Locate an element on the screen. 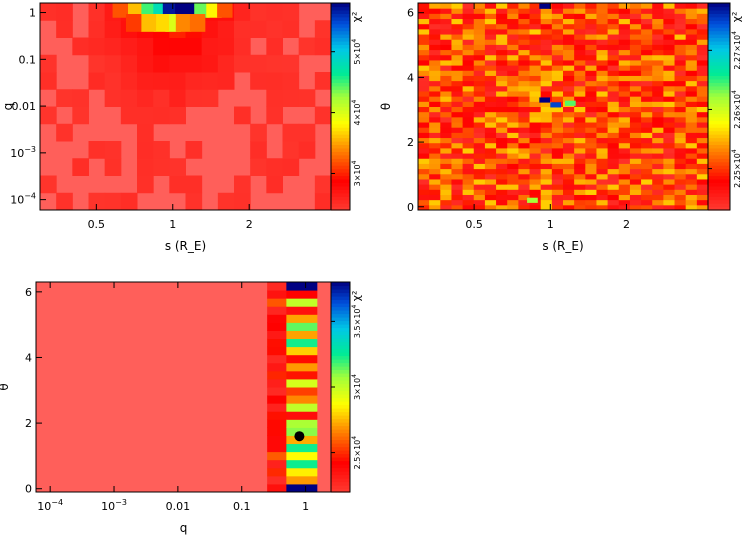 The image size is (754, 537). colorbar-tick-label: 2.27×104 is located at coordinates (736, 50).